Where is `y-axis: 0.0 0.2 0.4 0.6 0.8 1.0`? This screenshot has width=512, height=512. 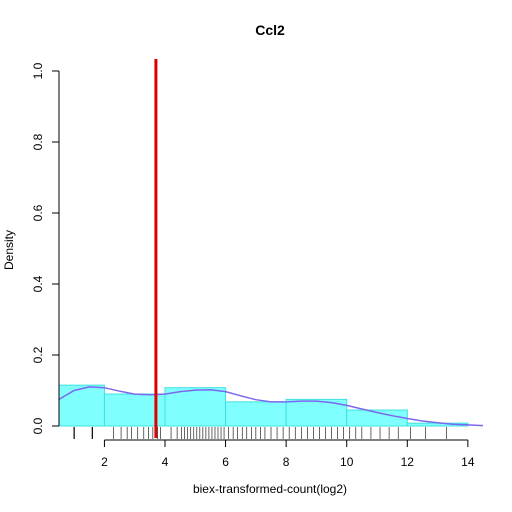
y-axis: 0.0 0.2 0.4 0.6 0.8 1.0 is located at coordinates (45, 248).